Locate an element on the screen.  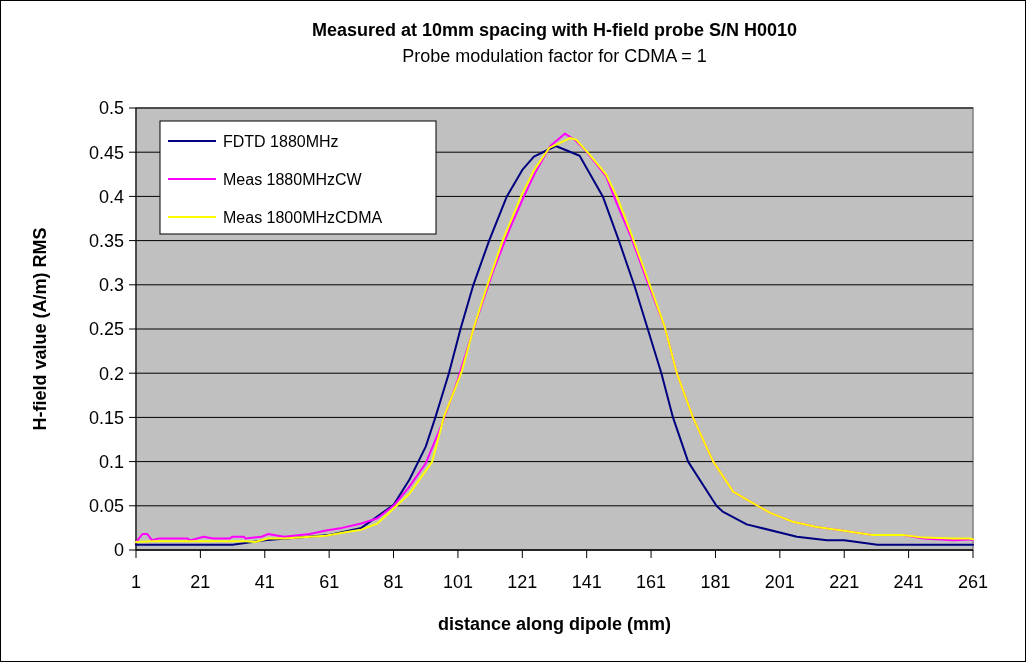
chart-title: Measured at 10mm spacing with H-field probe S/N H0010 is located at coordinates (554, 30).